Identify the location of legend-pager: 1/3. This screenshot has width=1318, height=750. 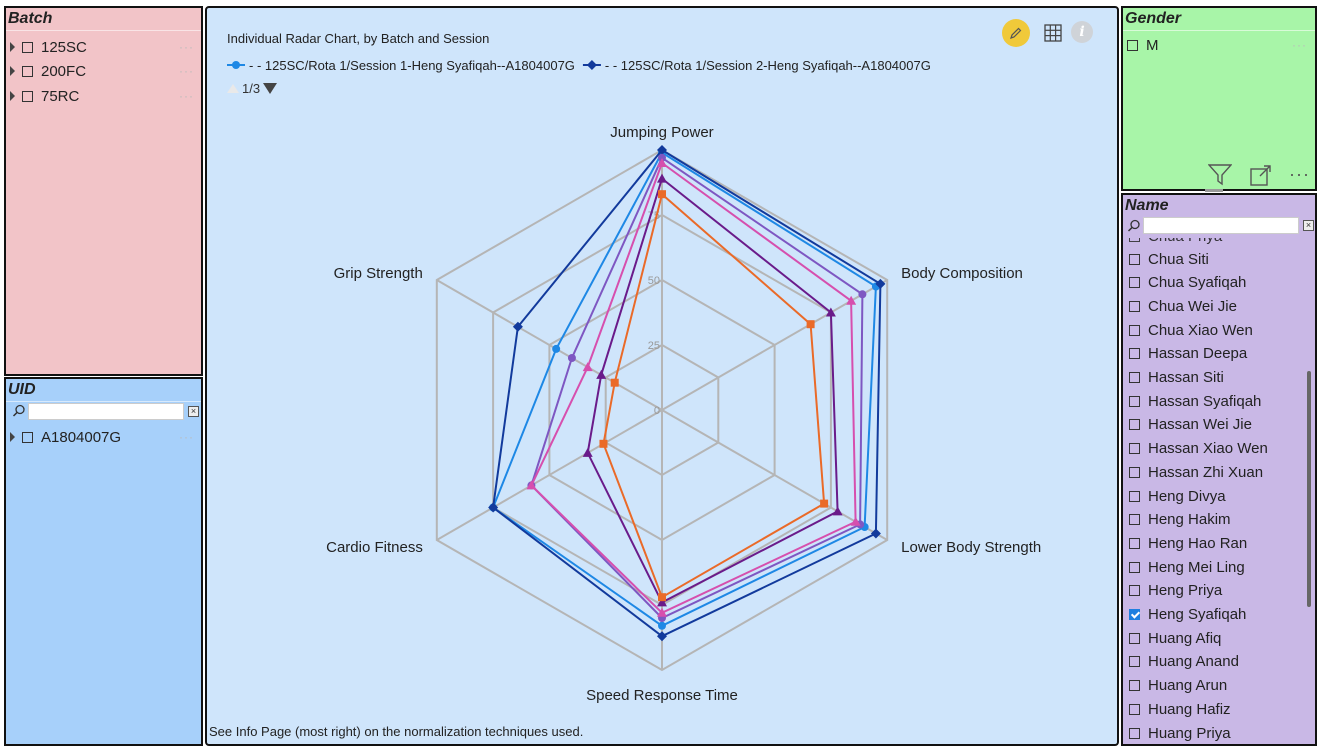
(252, 88).